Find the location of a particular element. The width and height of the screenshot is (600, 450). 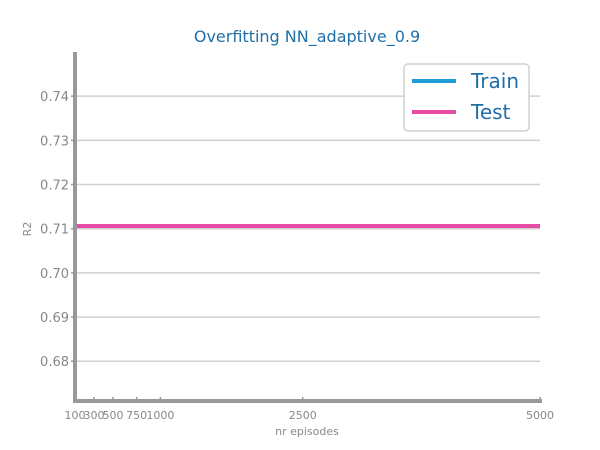

y-tick-label: 0.73 is located at coordinates (54, 141).